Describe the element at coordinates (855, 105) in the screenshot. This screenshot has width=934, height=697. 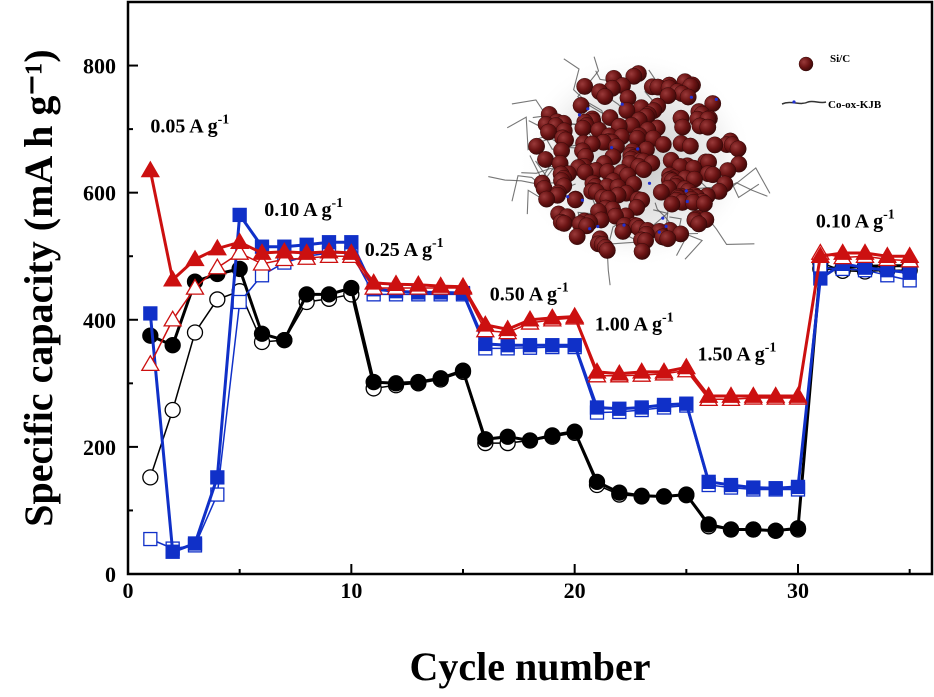
I see `legend-label: Co-ox-KJB` at that location.